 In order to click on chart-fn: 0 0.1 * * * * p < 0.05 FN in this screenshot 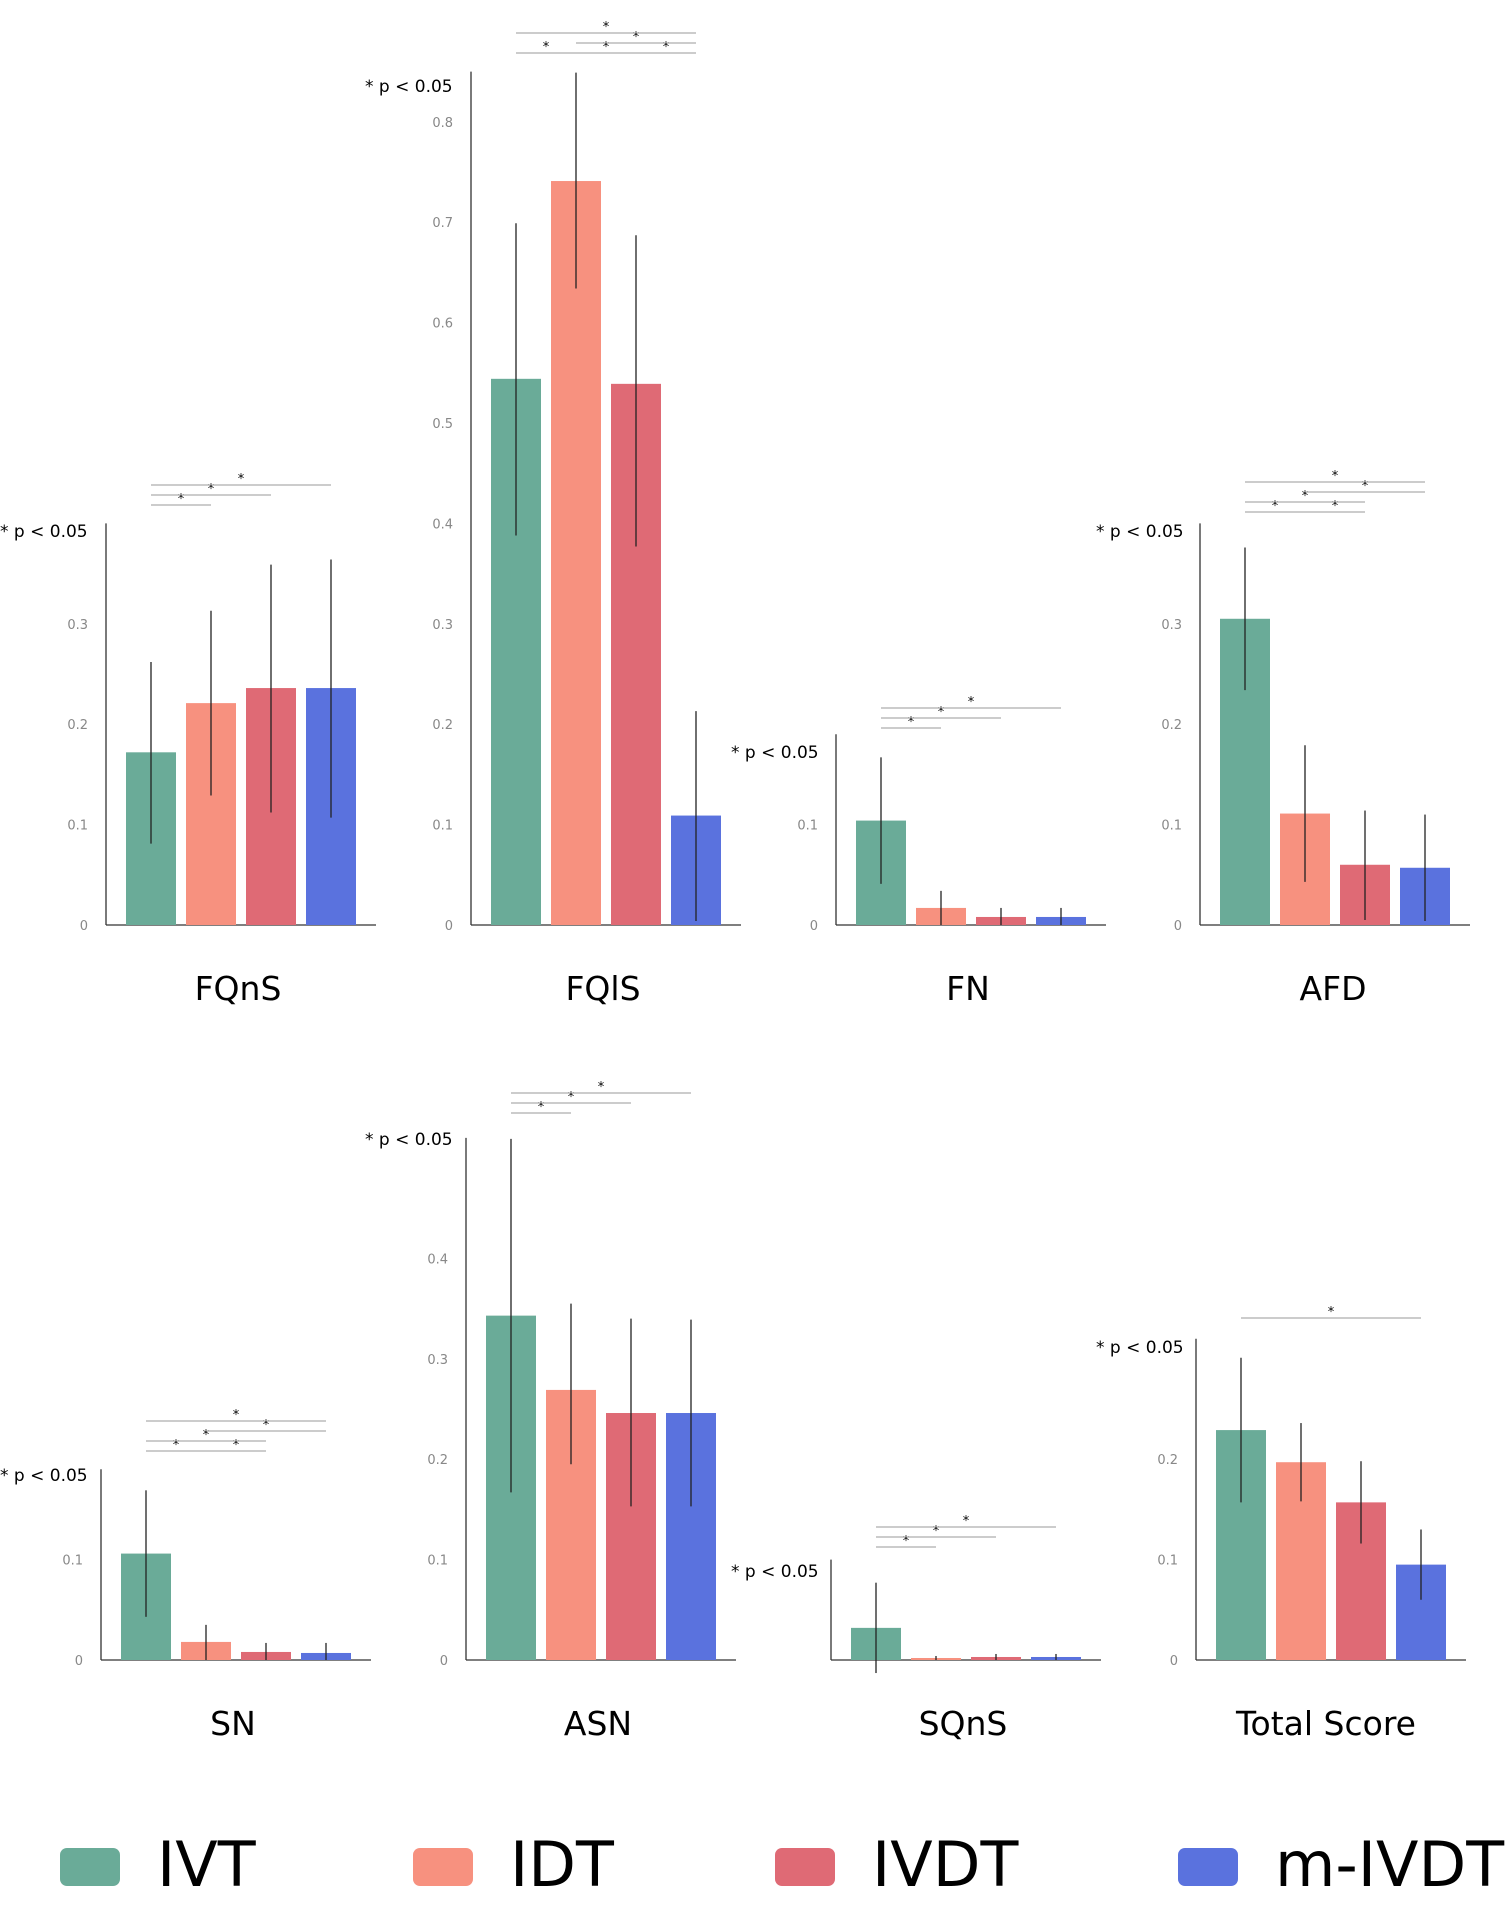, I will do `click(918, 851)`.